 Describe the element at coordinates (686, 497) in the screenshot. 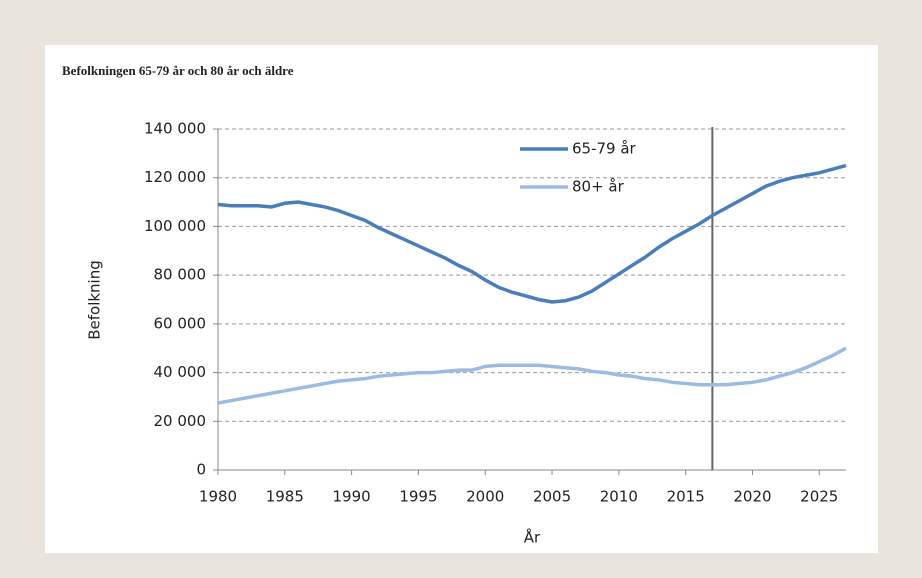

I see `x-tick-label: 2015` at that location.